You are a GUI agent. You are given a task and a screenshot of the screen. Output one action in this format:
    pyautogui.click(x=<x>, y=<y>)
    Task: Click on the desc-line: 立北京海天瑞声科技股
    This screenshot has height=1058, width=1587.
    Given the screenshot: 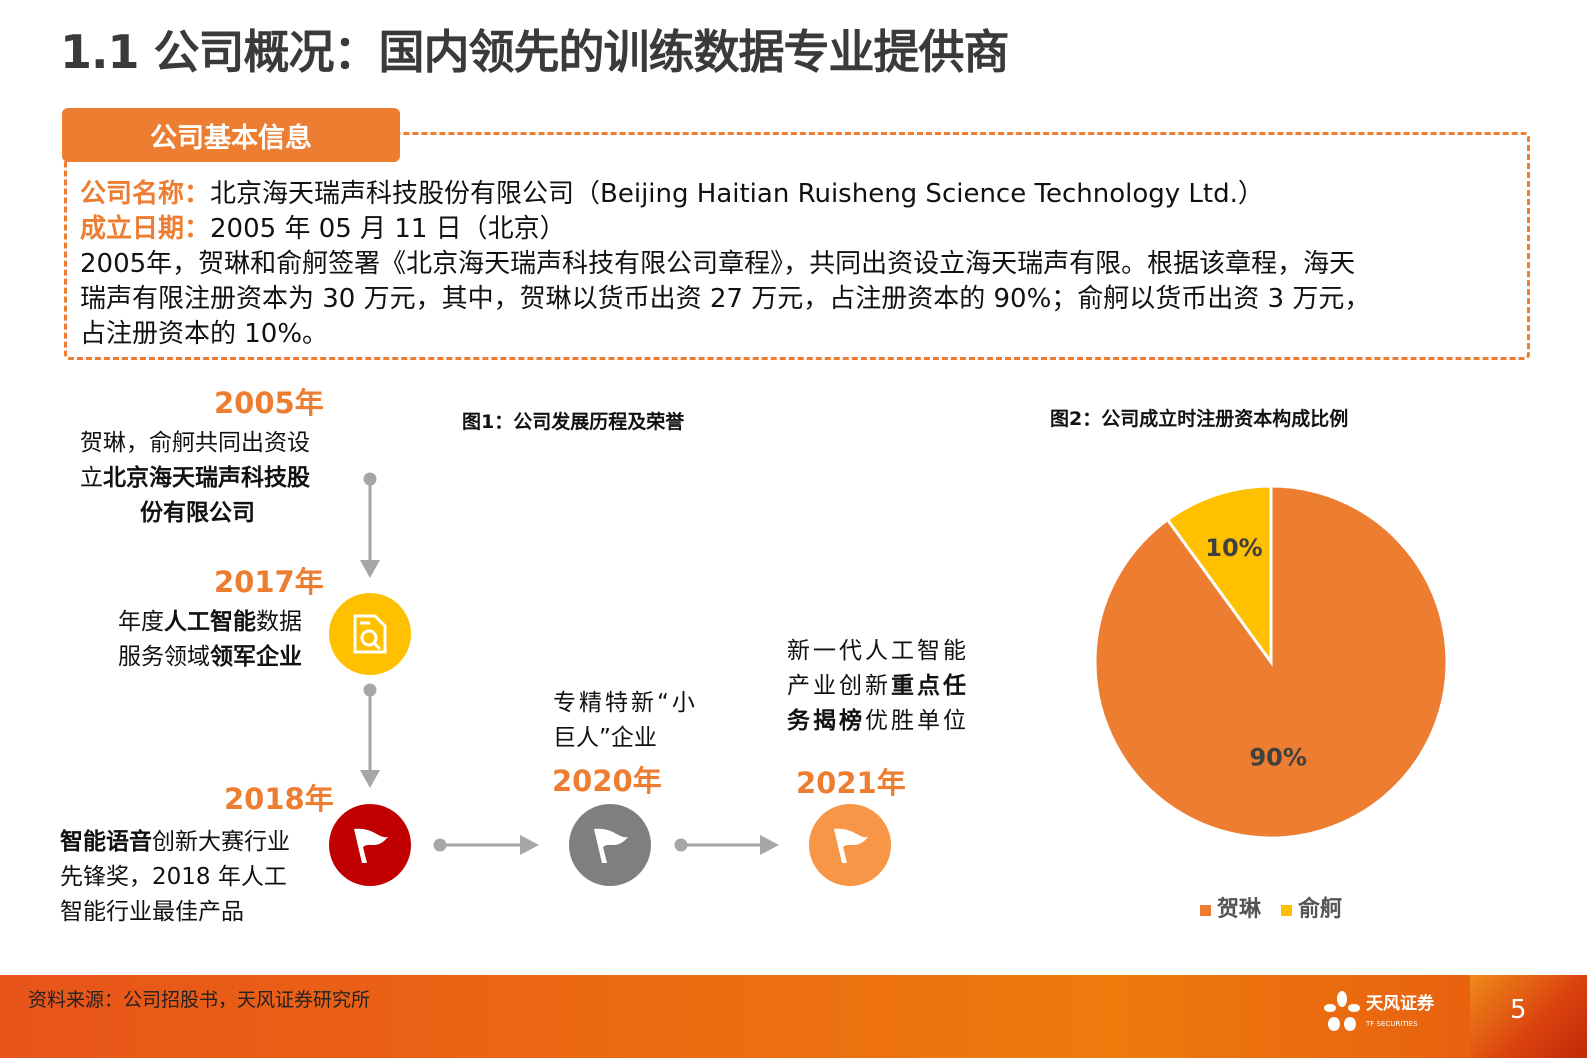 What is the action you would take?
    pyautogui.click(x=195, y=478)
    